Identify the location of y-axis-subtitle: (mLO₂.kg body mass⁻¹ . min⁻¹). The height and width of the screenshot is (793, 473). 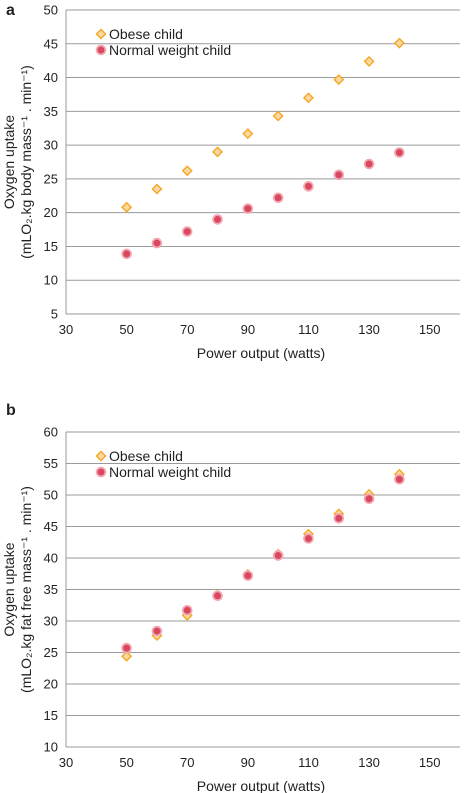
(26, 162).